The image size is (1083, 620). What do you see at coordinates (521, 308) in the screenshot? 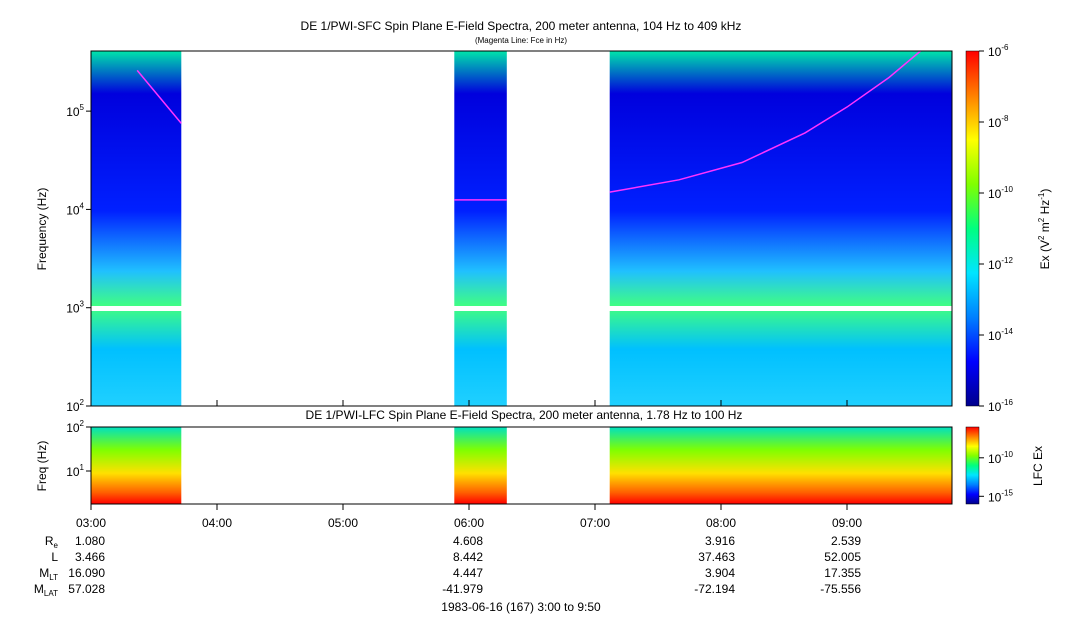
I see `sfc-gap-band` at bounding box center [521, 308].